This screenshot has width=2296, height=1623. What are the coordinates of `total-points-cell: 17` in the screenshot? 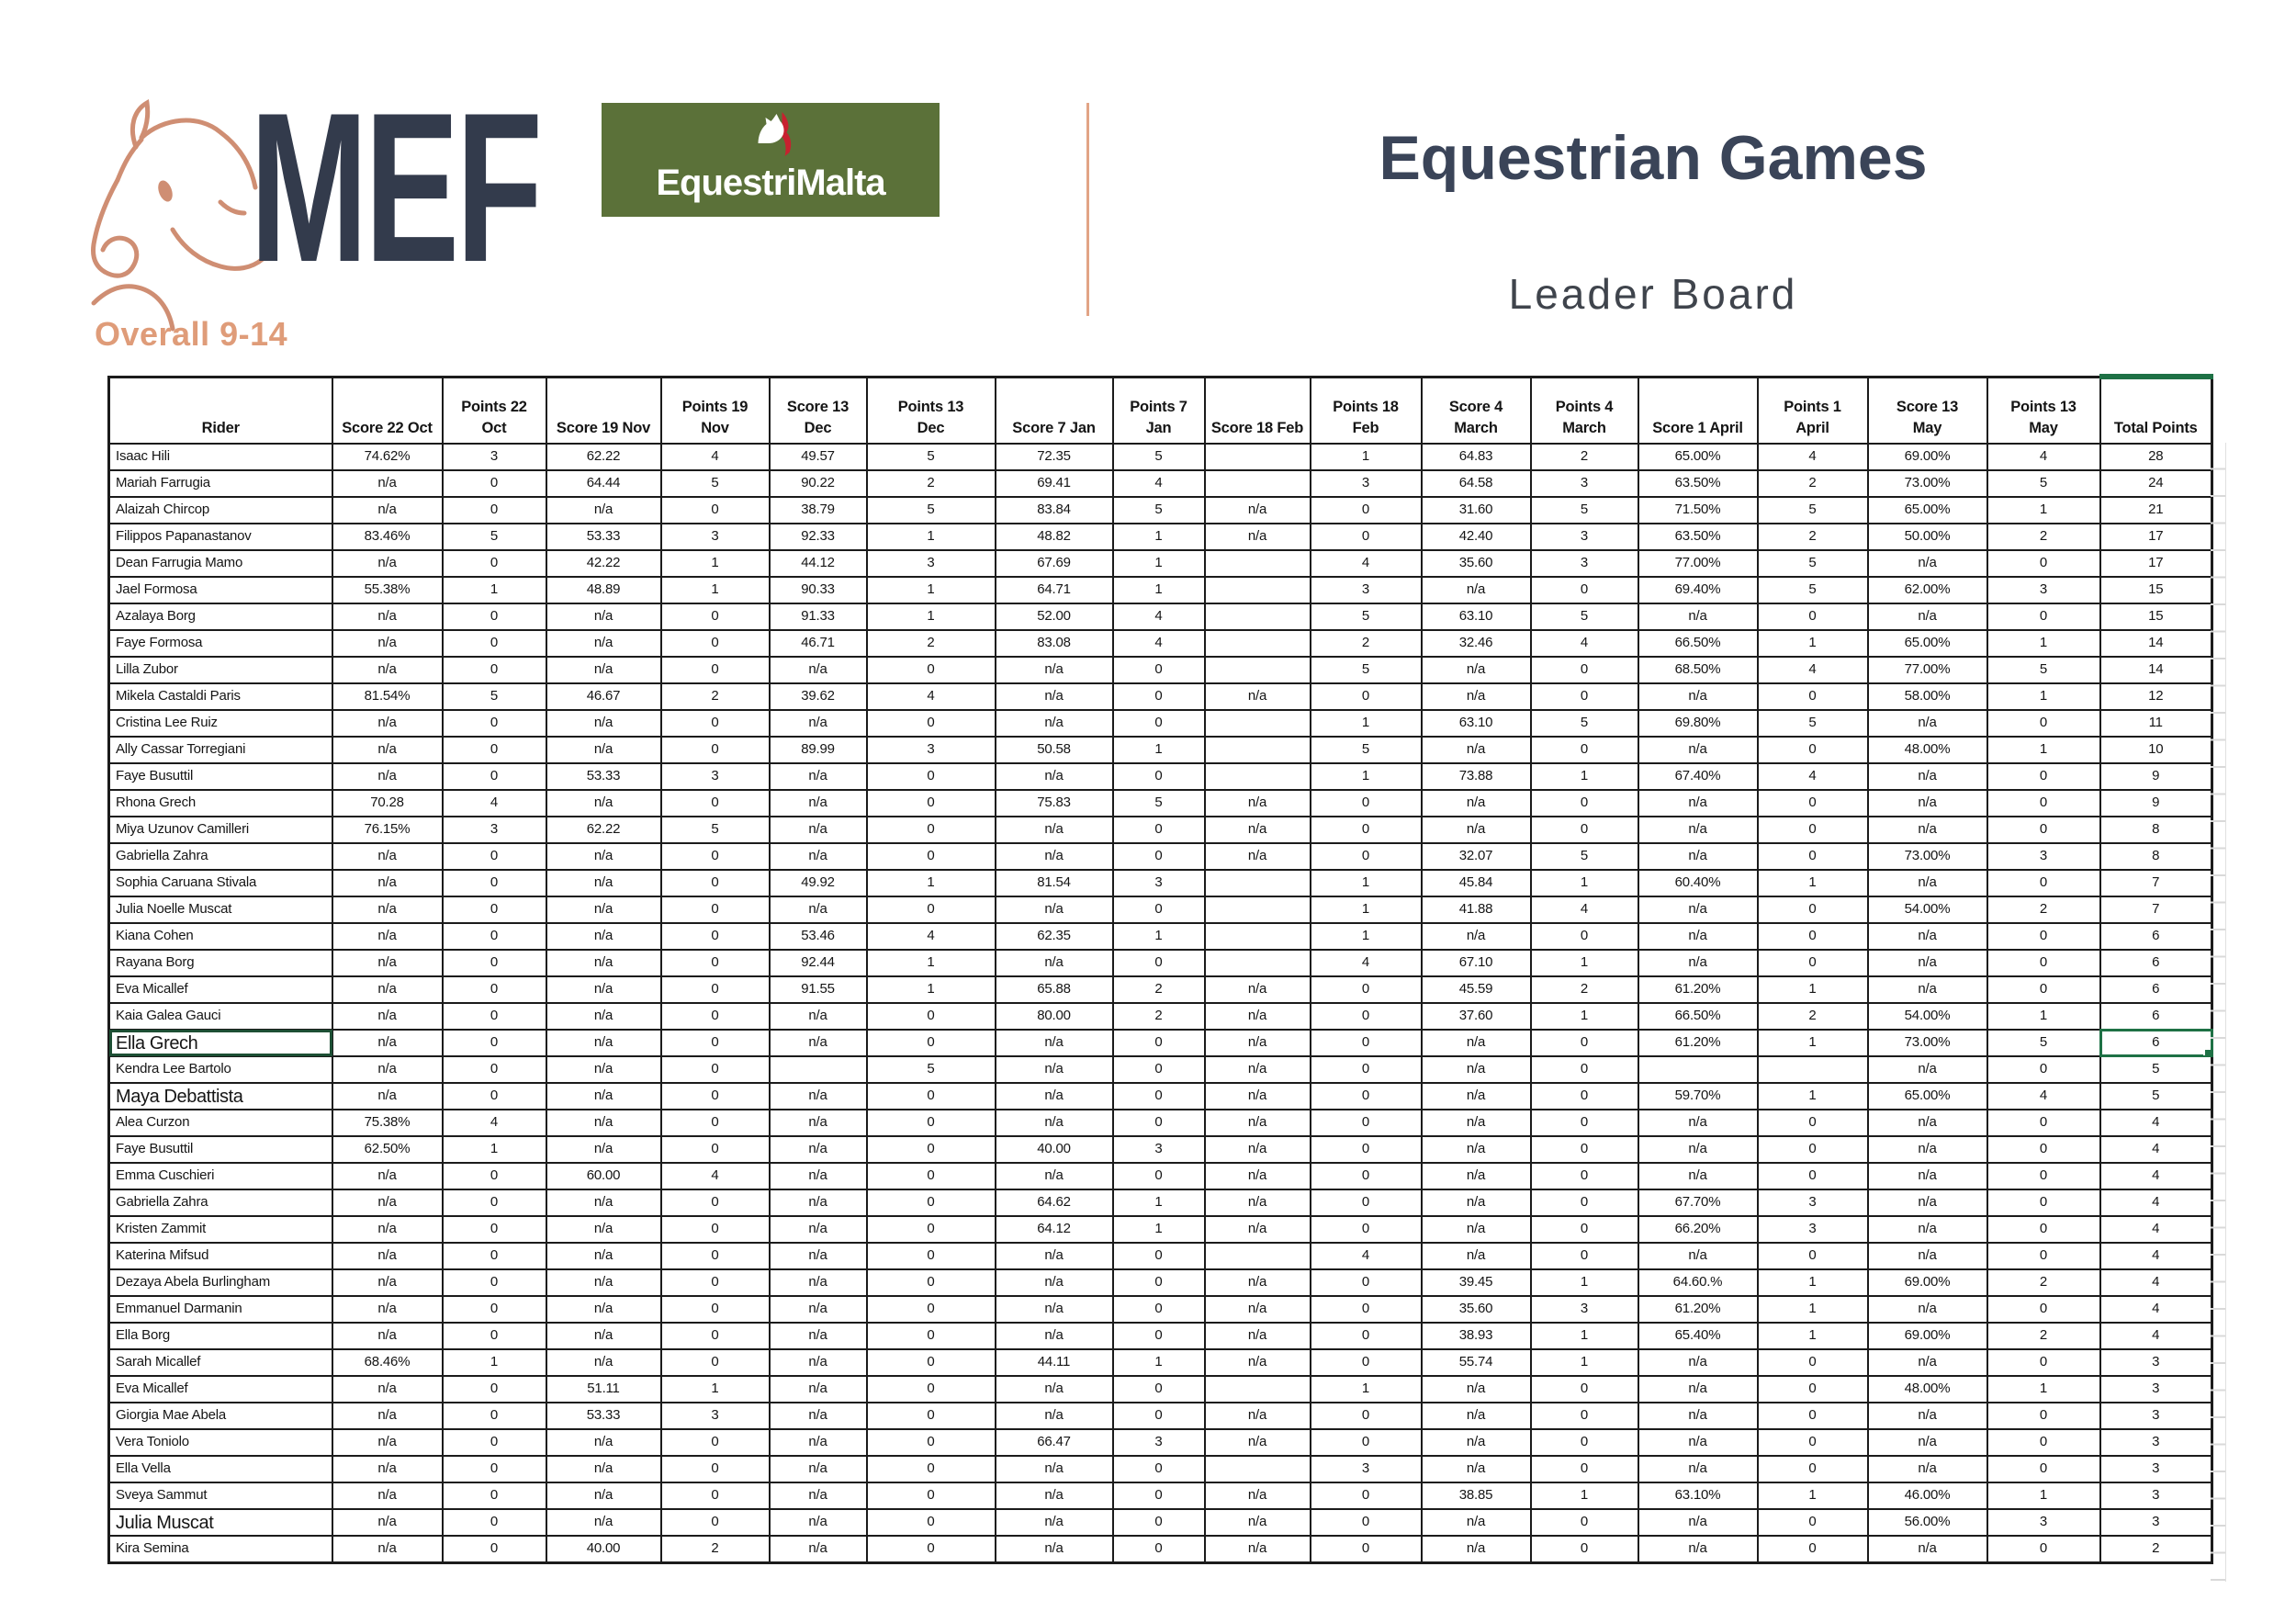 It's located at (2156, 563).